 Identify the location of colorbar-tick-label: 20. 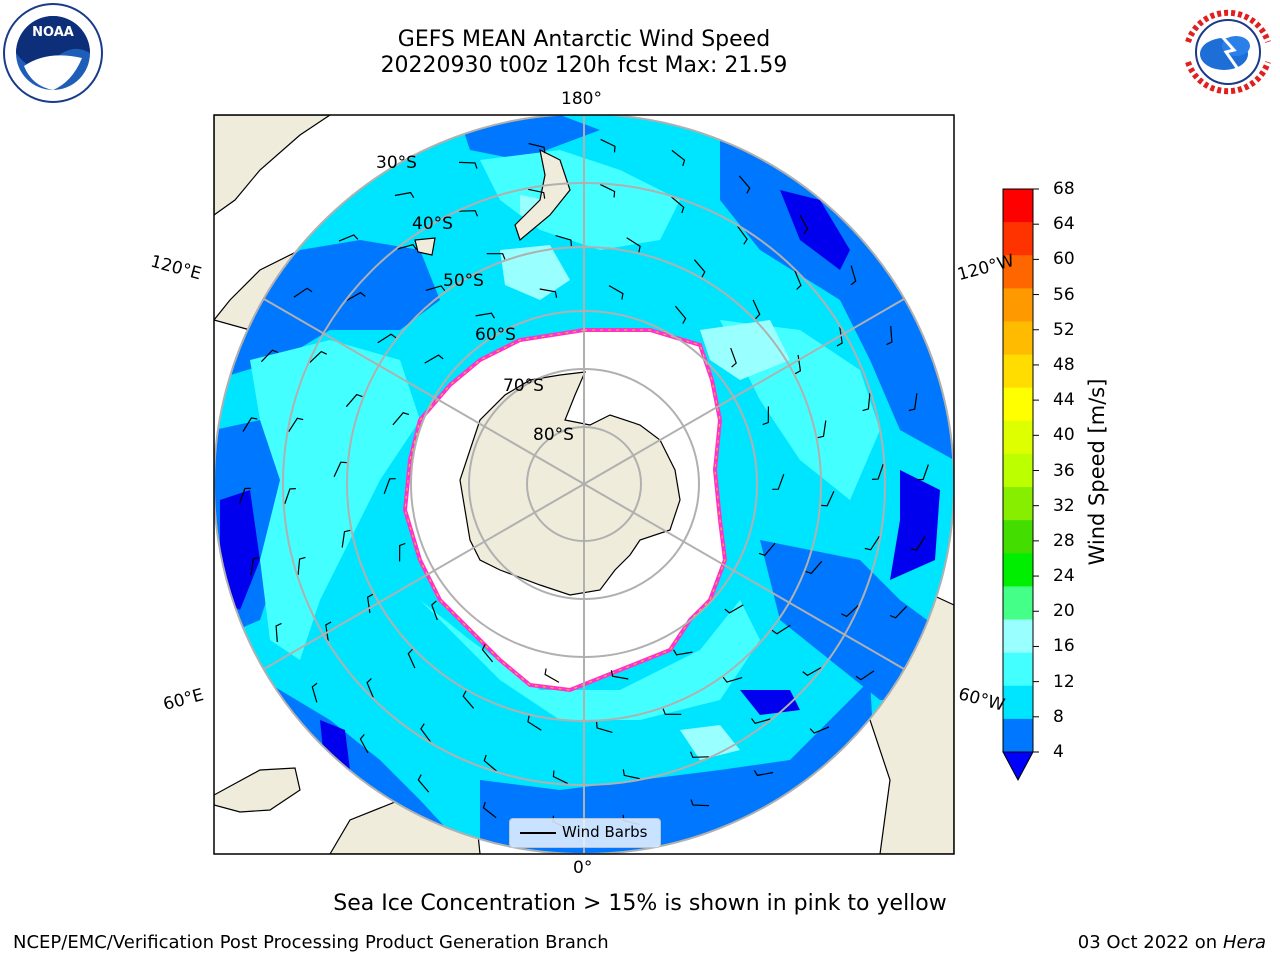
(1064, 611).